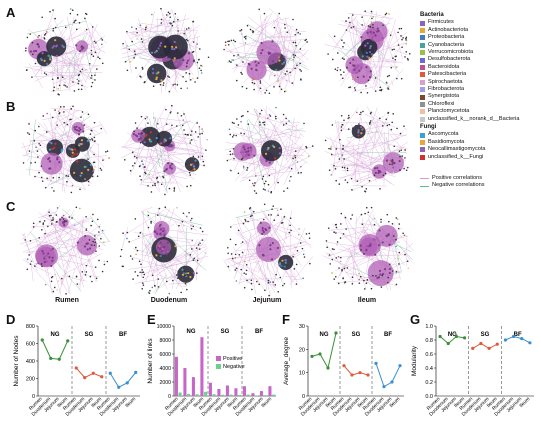 Image resolution: width=541 pixels, height=431 pixels. I want to click on chart-d-y-tick-label: 200, so click(30, 380).